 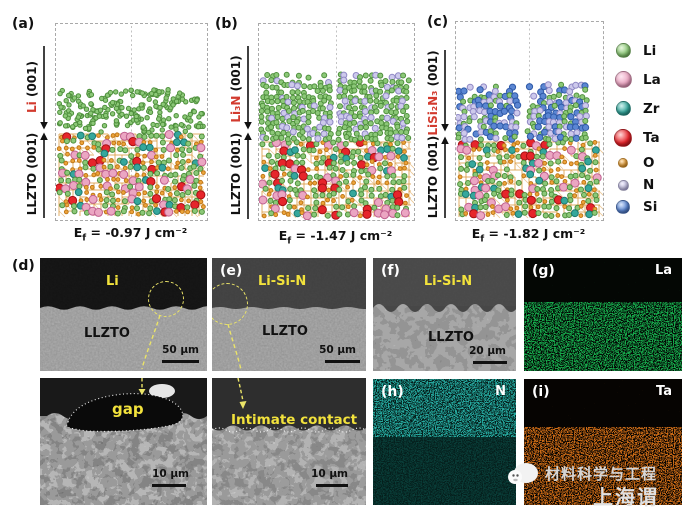 I want to click on panel-e-zoom-scale-bar, so click(x=332, y=485).